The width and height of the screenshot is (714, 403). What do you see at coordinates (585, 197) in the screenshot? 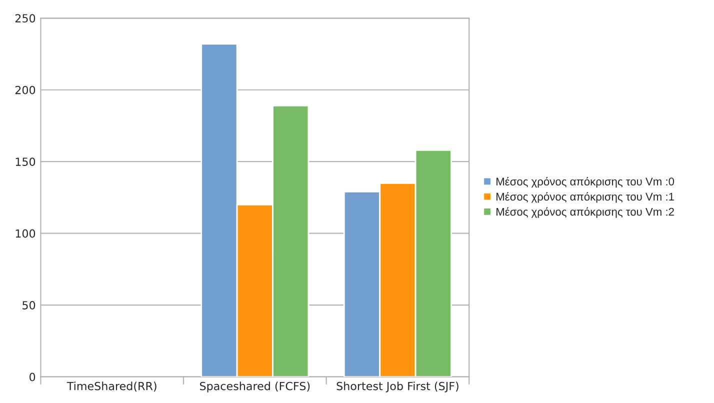
I see `legend-label: Μέσος χρόνος απόκρισης του Vm :1` at bounding box center [585, 197].